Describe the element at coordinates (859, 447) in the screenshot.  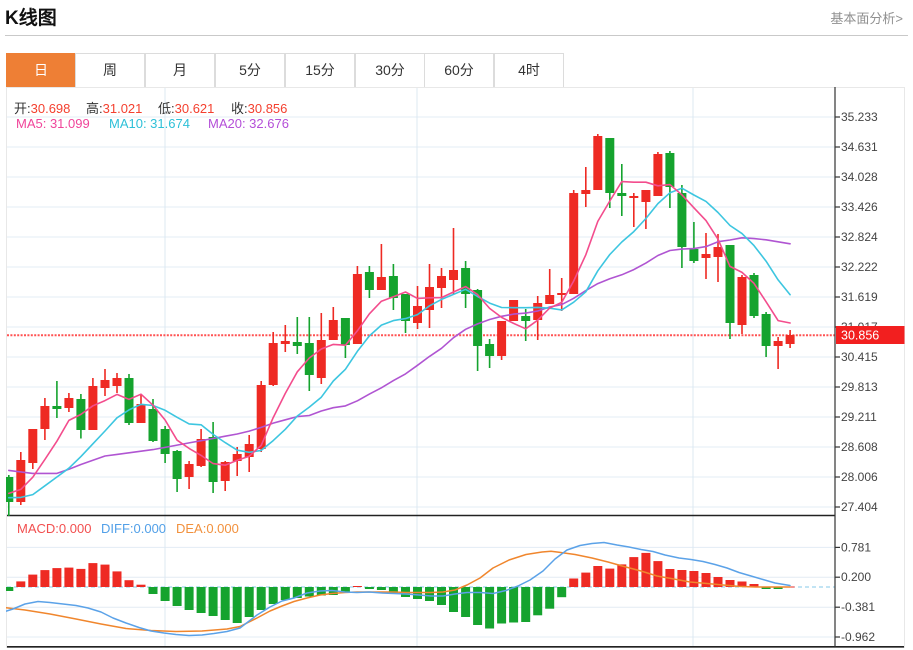
I see `svg-text: 28.608` at that location.